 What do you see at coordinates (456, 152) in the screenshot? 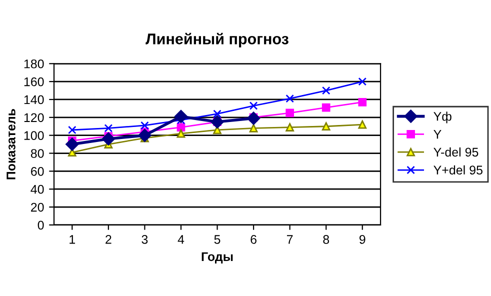
I see `legend-label: Y-del 95` at bounding box center [456, 152].